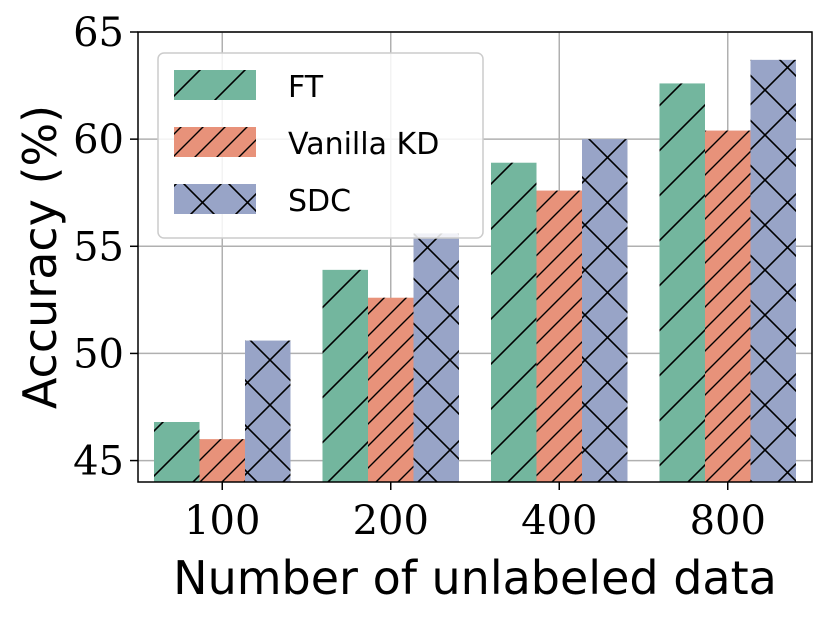  What do you see at coordinates (475, 578) in the screenshot?
I see `x-axis-label: Number of unlabeled data` at bounding box center [475, 578].